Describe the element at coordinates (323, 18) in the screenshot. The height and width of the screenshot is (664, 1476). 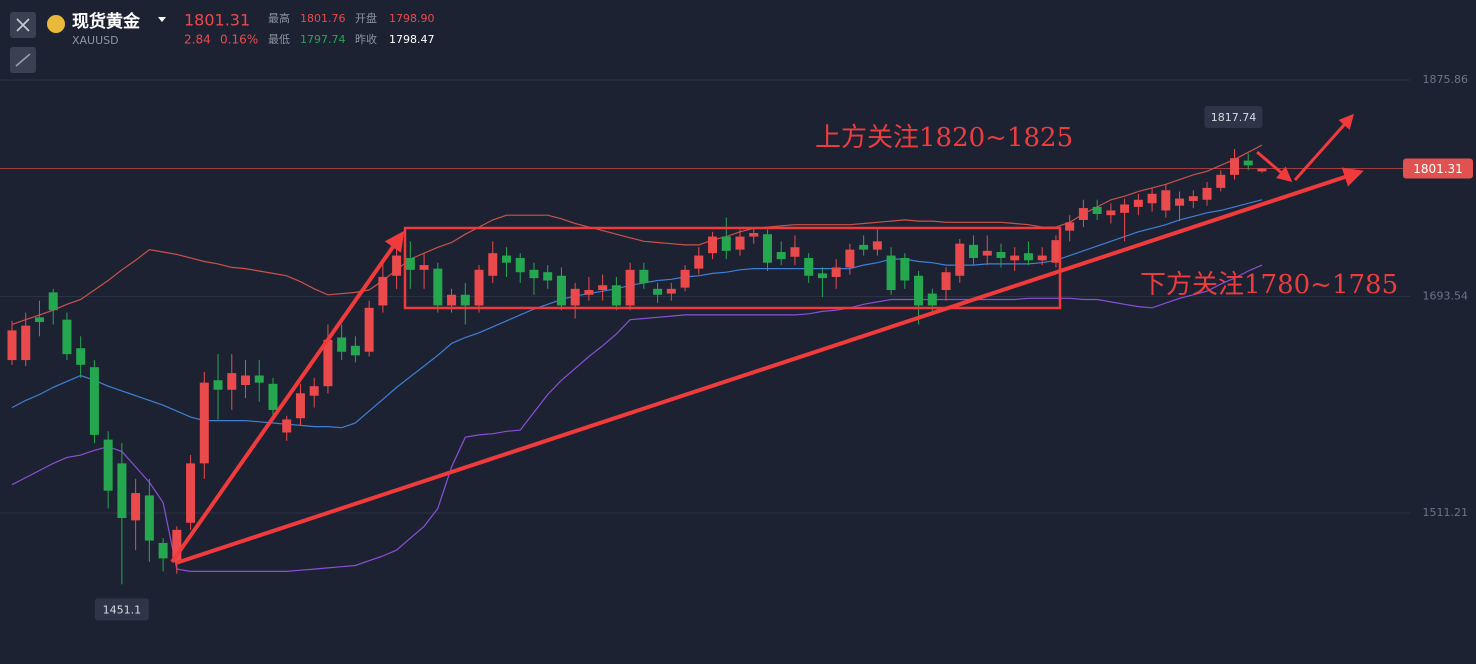
I see `stat-value: 1801.76` at that location.